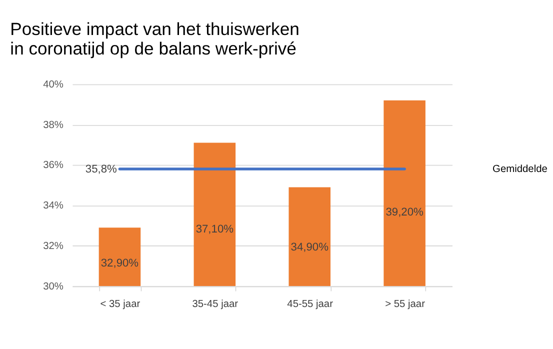  I want to click on y-tick-label: 38%, so click(53, 125).